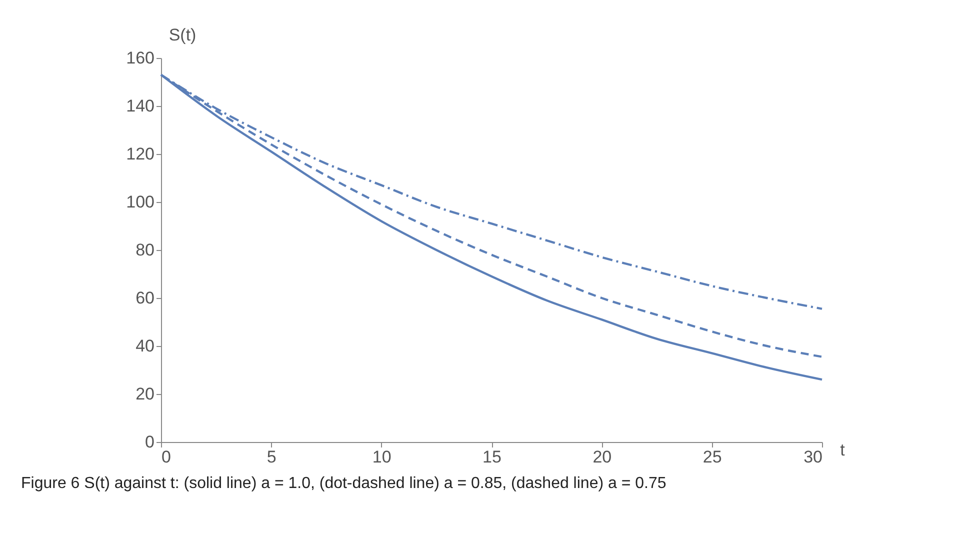 The image size is (955, 535). What do you see at coordinates (382, 457) in the screenshot?
I see `x-tick-label: 10` at bounding box center [382, 457].